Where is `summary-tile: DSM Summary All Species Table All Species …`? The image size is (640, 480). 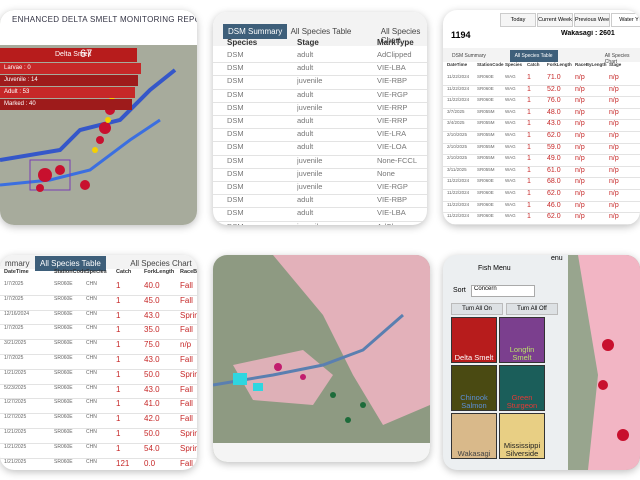
summary-tile: DSM Summary All Species Table All Species … is located at coordinates (320, 118).